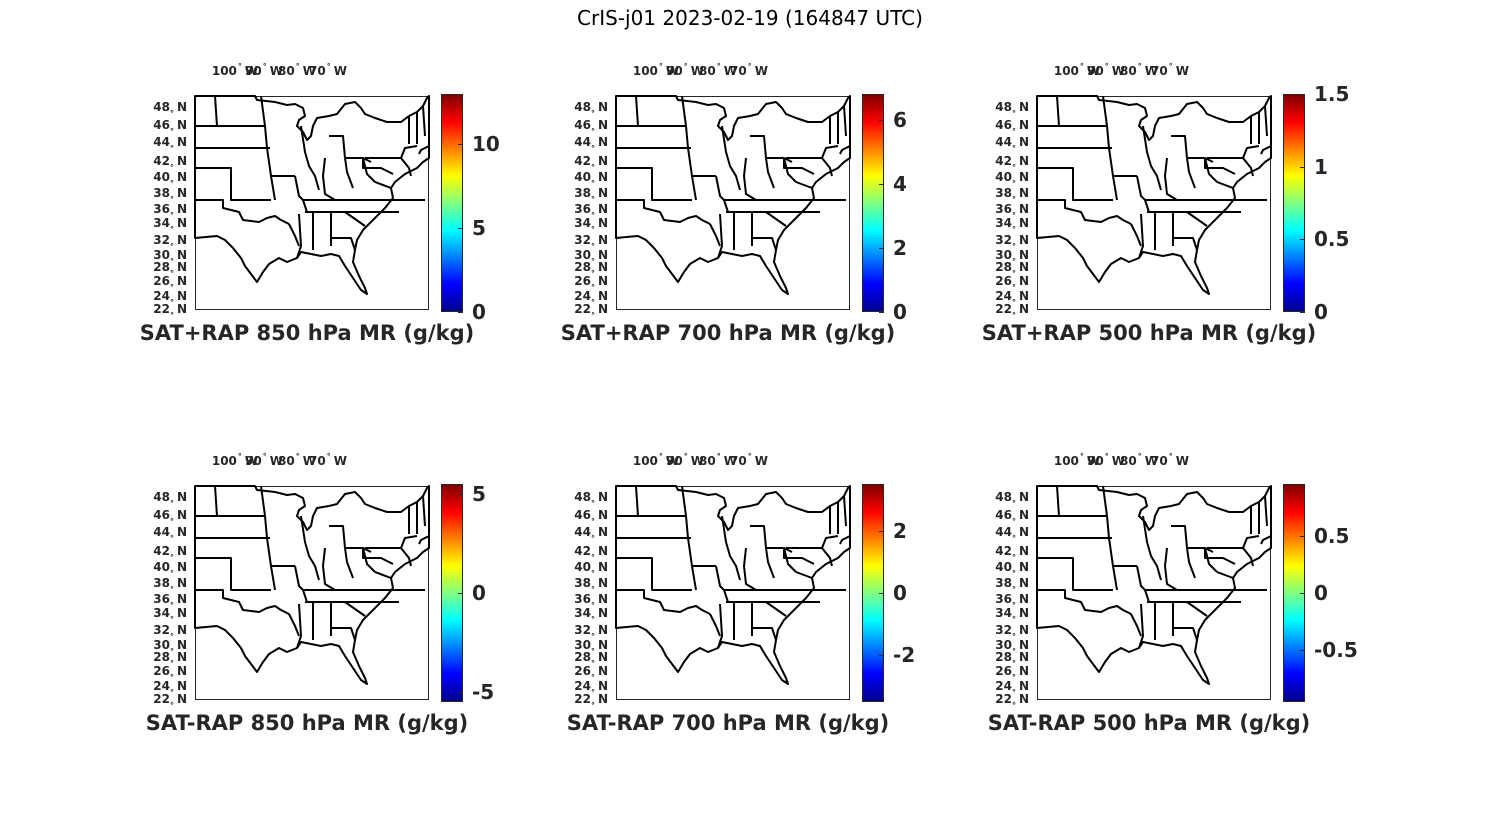 The height and width of the screenshot is (825, 1500). Describe the element at coordinates (460, 312) in the screenshot. I see `colorbar-tick-mark` at that location.